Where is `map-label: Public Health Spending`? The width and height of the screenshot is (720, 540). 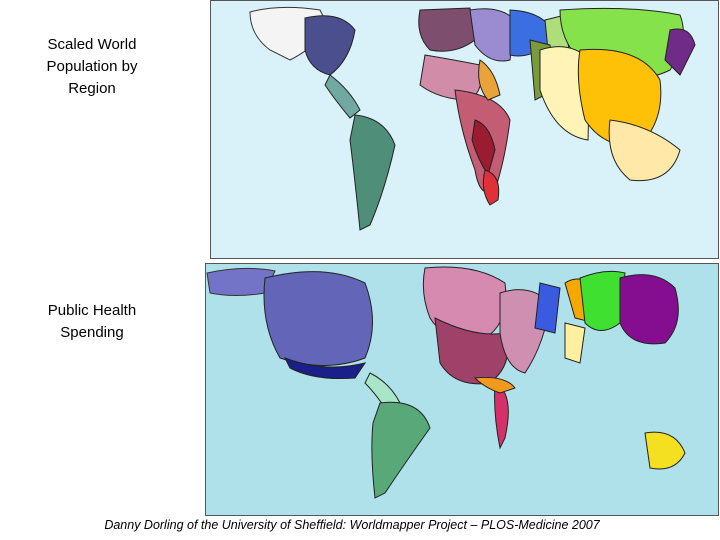
map-label: Public Health Spending is located at coordinates (92, 321).